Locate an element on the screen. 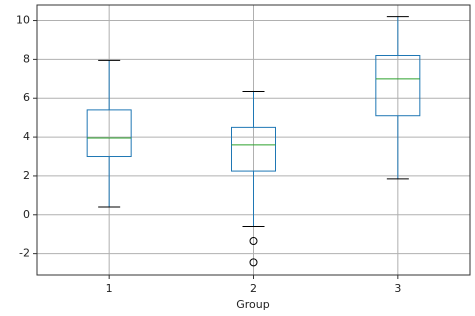  y-tick-label: 2 is located at coordinates (26, 175).